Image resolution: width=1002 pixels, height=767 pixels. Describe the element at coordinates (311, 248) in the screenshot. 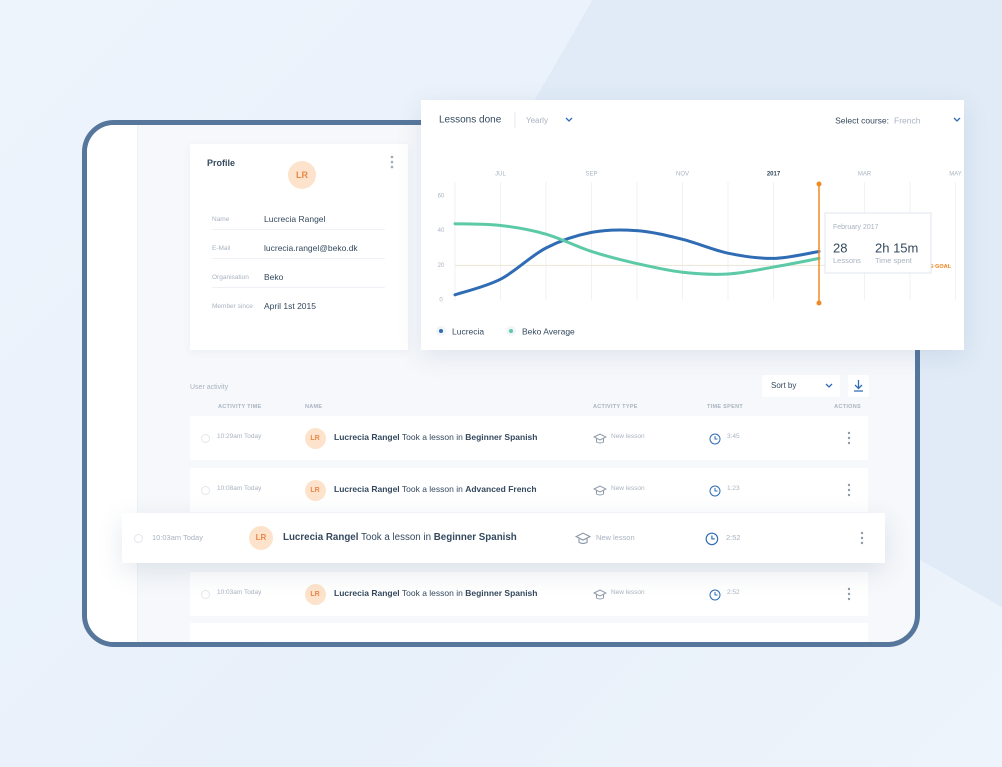

I see `field-value: lucrecia.rangel@beko.dk` at that location.